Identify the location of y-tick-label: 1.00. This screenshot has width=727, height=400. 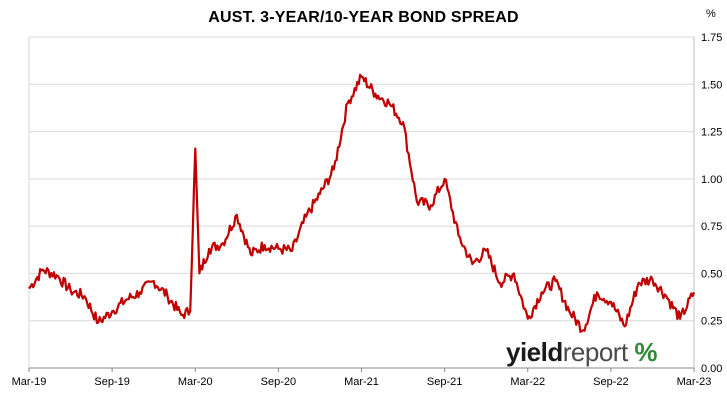
(711, 180).